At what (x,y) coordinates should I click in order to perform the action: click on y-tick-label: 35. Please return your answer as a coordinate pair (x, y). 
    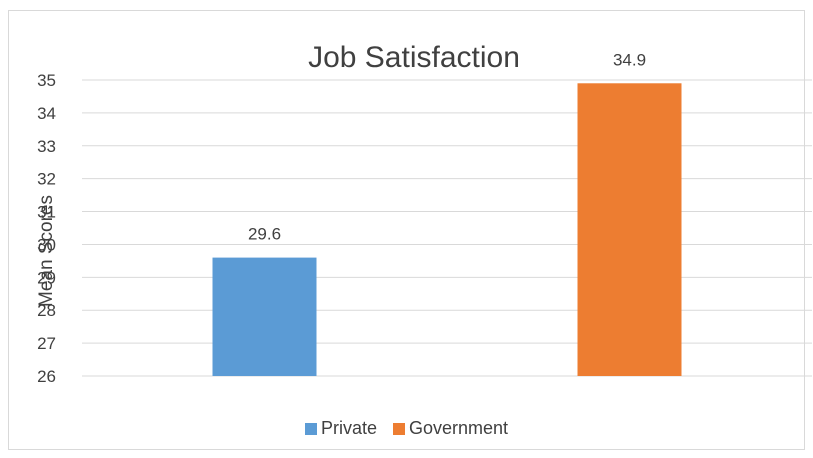
    Looking at the image, I should click on (46, 80).